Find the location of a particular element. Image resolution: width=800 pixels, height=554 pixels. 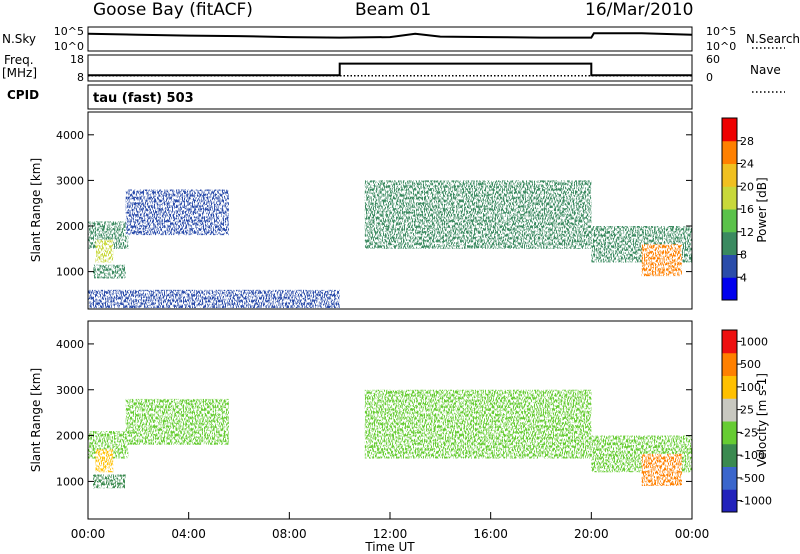

power-ytick-tick-label-4000: 4000 is located at coordinates (70, 135).